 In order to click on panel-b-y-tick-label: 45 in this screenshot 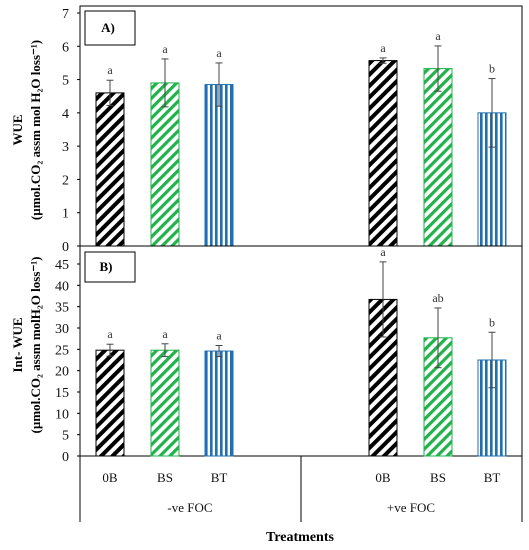, I will do `click(62, 265)`.